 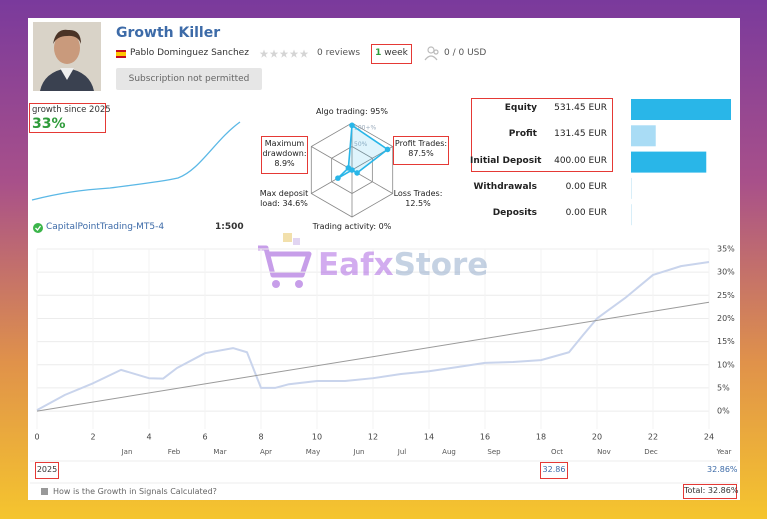 I want to click on radar-axis-value: 0%, so click(x=385, y=226).